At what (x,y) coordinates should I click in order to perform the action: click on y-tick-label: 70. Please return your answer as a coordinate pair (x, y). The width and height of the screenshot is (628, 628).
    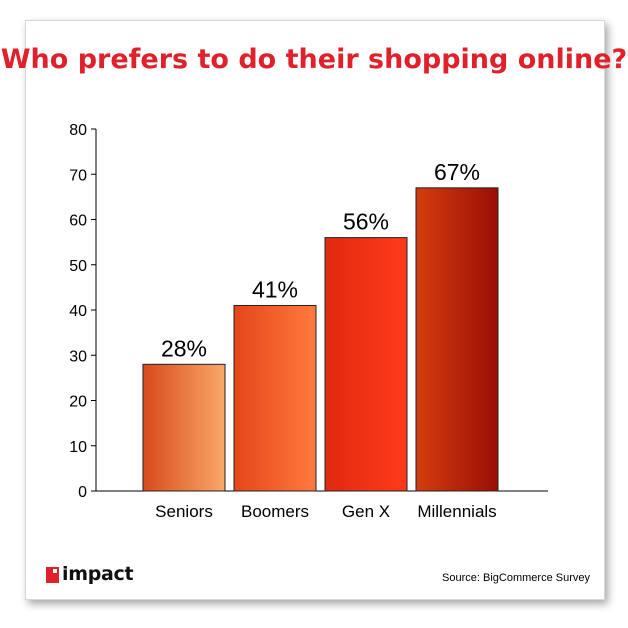
    Looking at the image, I should click on (78, 175).